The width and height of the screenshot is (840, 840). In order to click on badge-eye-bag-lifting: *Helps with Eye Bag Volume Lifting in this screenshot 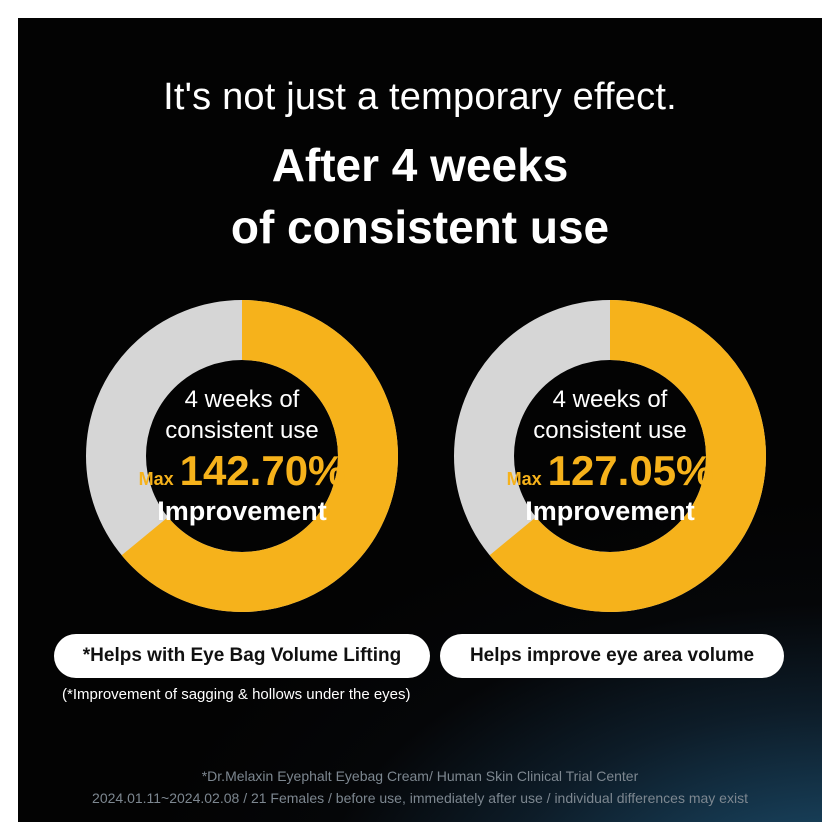, I will do `click(242, 656)`.